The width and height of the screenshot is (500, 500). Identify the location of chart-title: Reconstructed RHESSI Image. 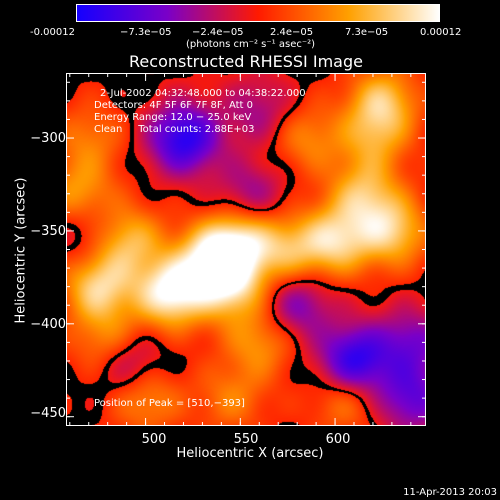
(246, 61).